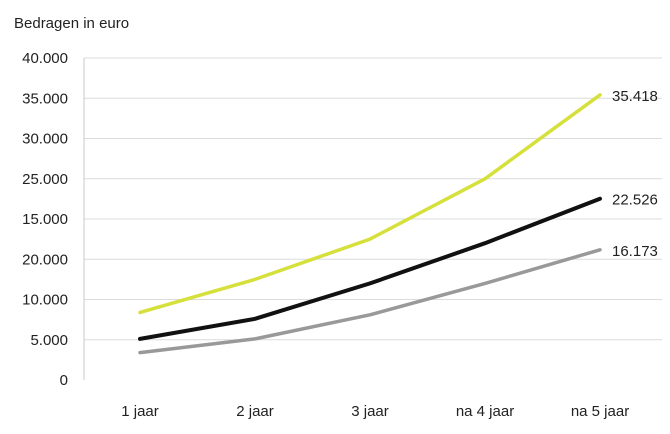 This screenshot has height=434, width=670. Describe the element at coordinates (370, 411) in the screenshot. I see `x-tick-label: 3 jaar` at that location.